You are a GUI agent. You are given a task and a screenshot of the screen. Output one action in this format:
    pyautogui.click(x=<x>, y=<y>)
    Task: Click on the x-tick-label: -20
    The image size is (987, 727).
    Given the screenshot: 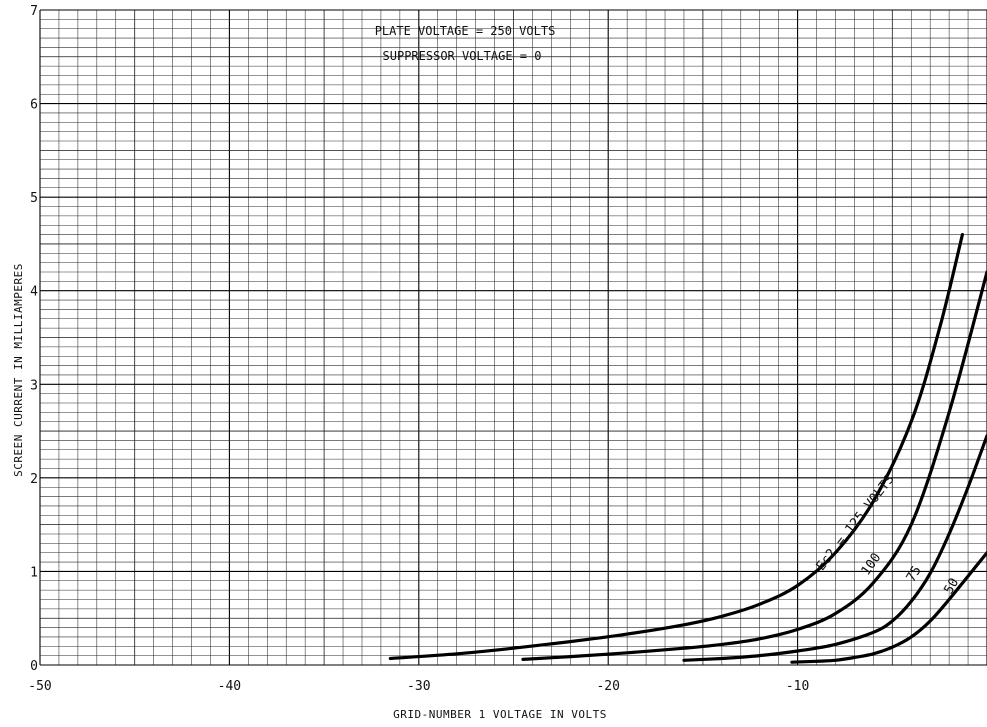 What is the action you would take?
    pyautogui.click(x=607, y=686)
    